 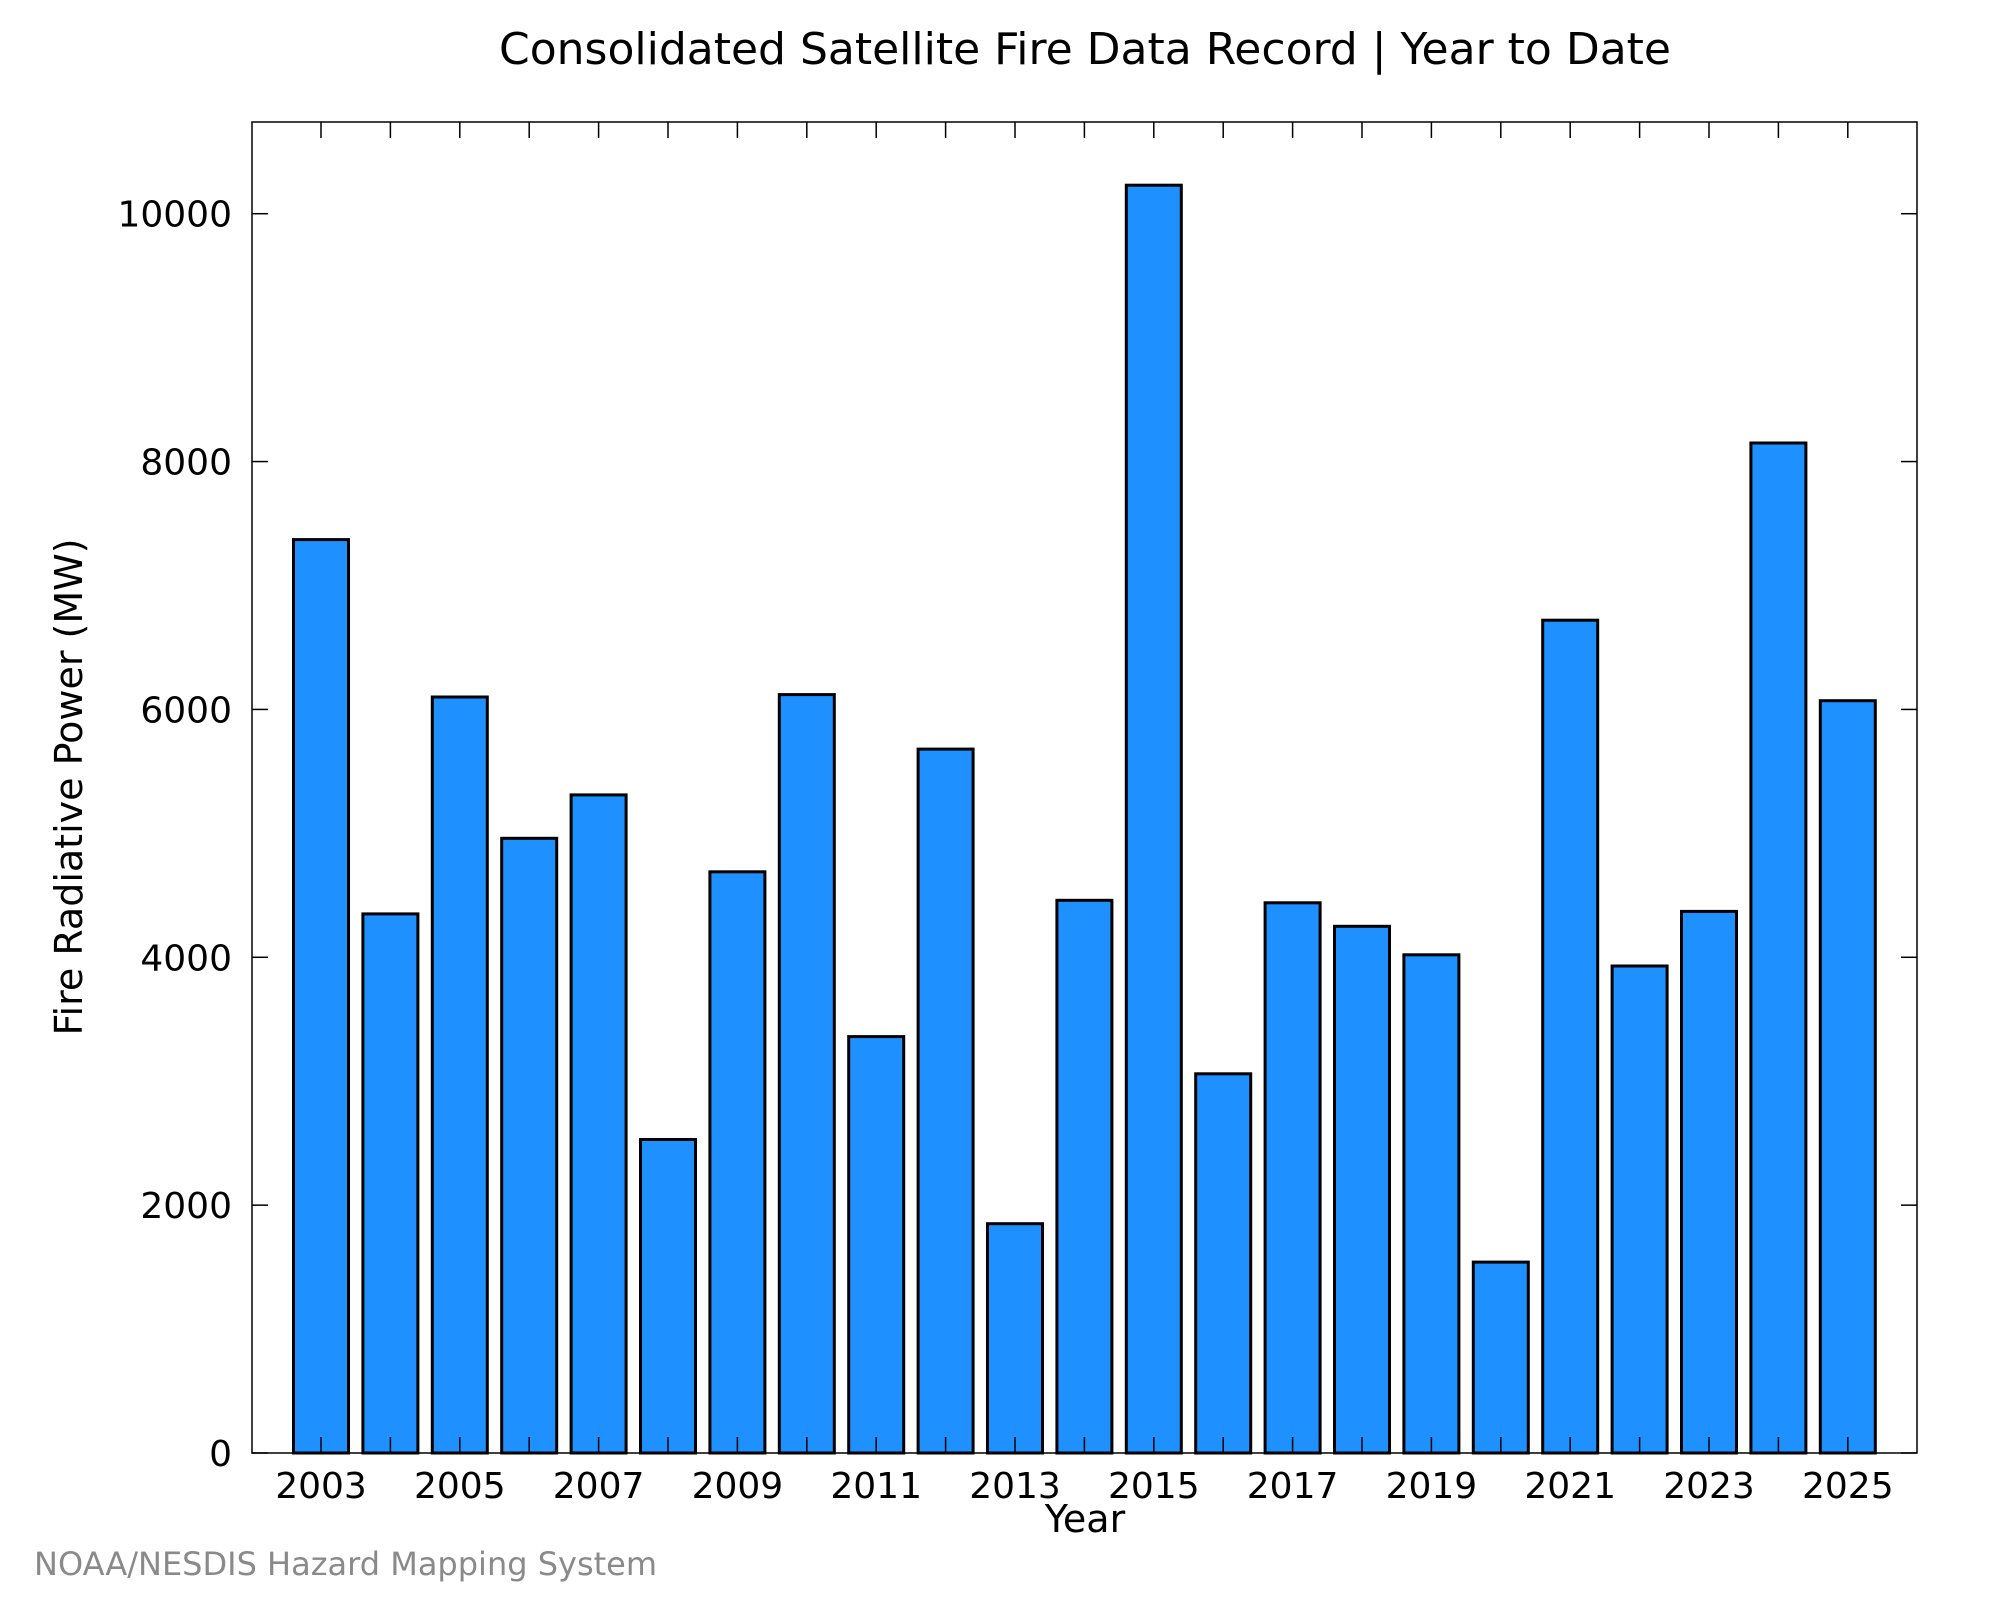 What do you see at coordinates (1847, 1077) in the screenshot?
I see `bar-2025` at bounding box center [1847, 1077].